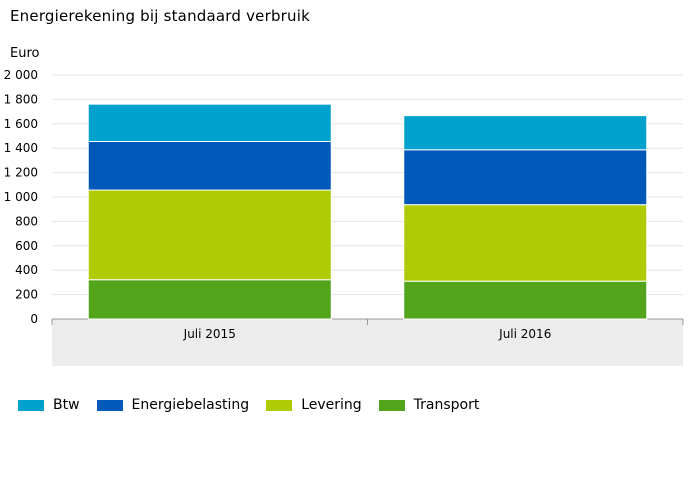 The height and width of the screenshot is (500, 693). What do you see at coordinates (446, 405) in the screenshot?
I see `legend-label: Transport` at bounding box center [446, 405].